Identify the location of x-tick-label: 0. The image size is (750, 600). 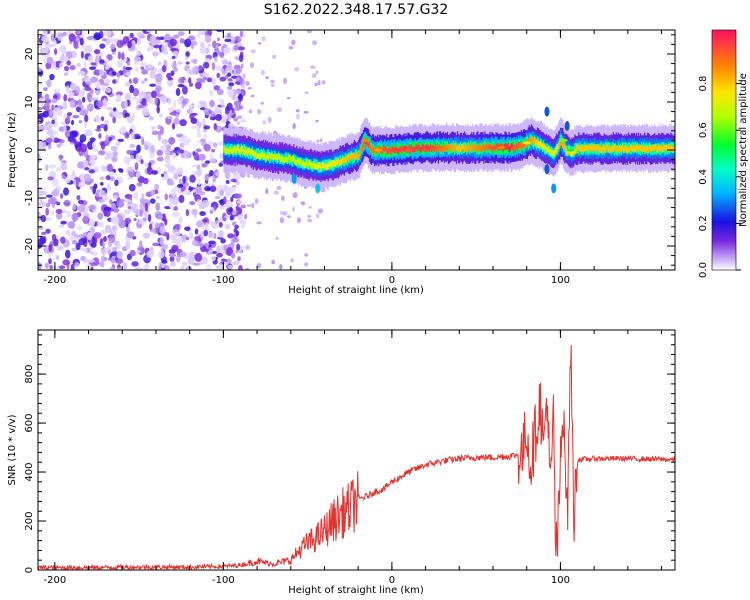
(392, 280).